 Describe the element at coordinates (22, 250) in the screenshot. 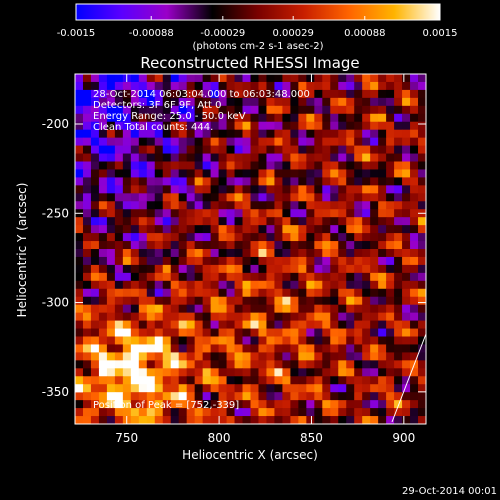

I see `y-axis-label: Heliocentric Y (arcsec)` at that location.